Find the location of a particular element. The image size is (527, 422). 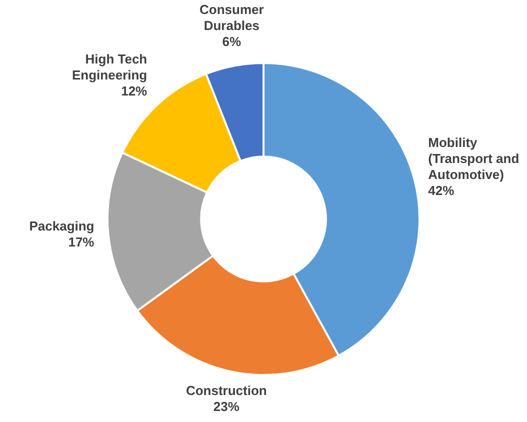

data-label: 42% is located at coordinates (441, 190).